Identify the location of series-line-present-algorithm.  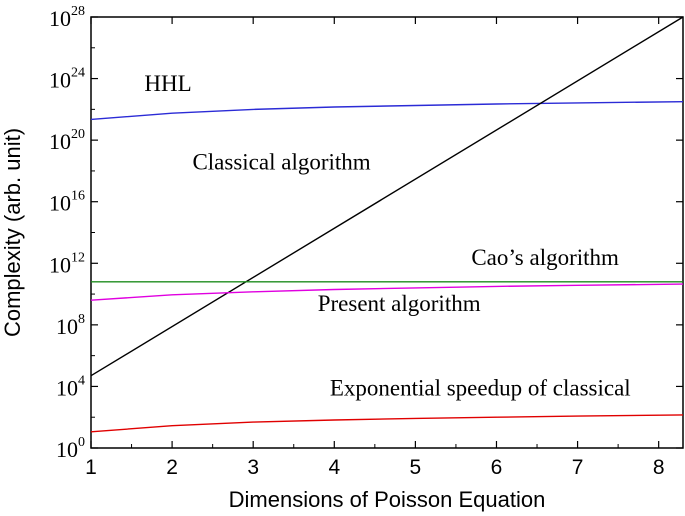
(387, 292).